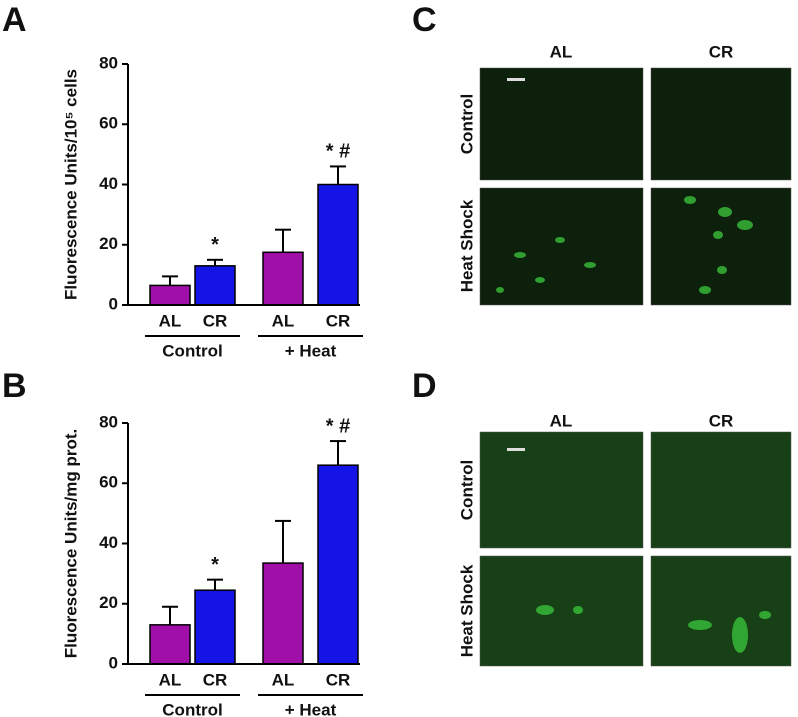 The image size is (798, 717). I want to click on y-axis-label: Fluorescence Units/10⁵ cells, so click(70, 184).